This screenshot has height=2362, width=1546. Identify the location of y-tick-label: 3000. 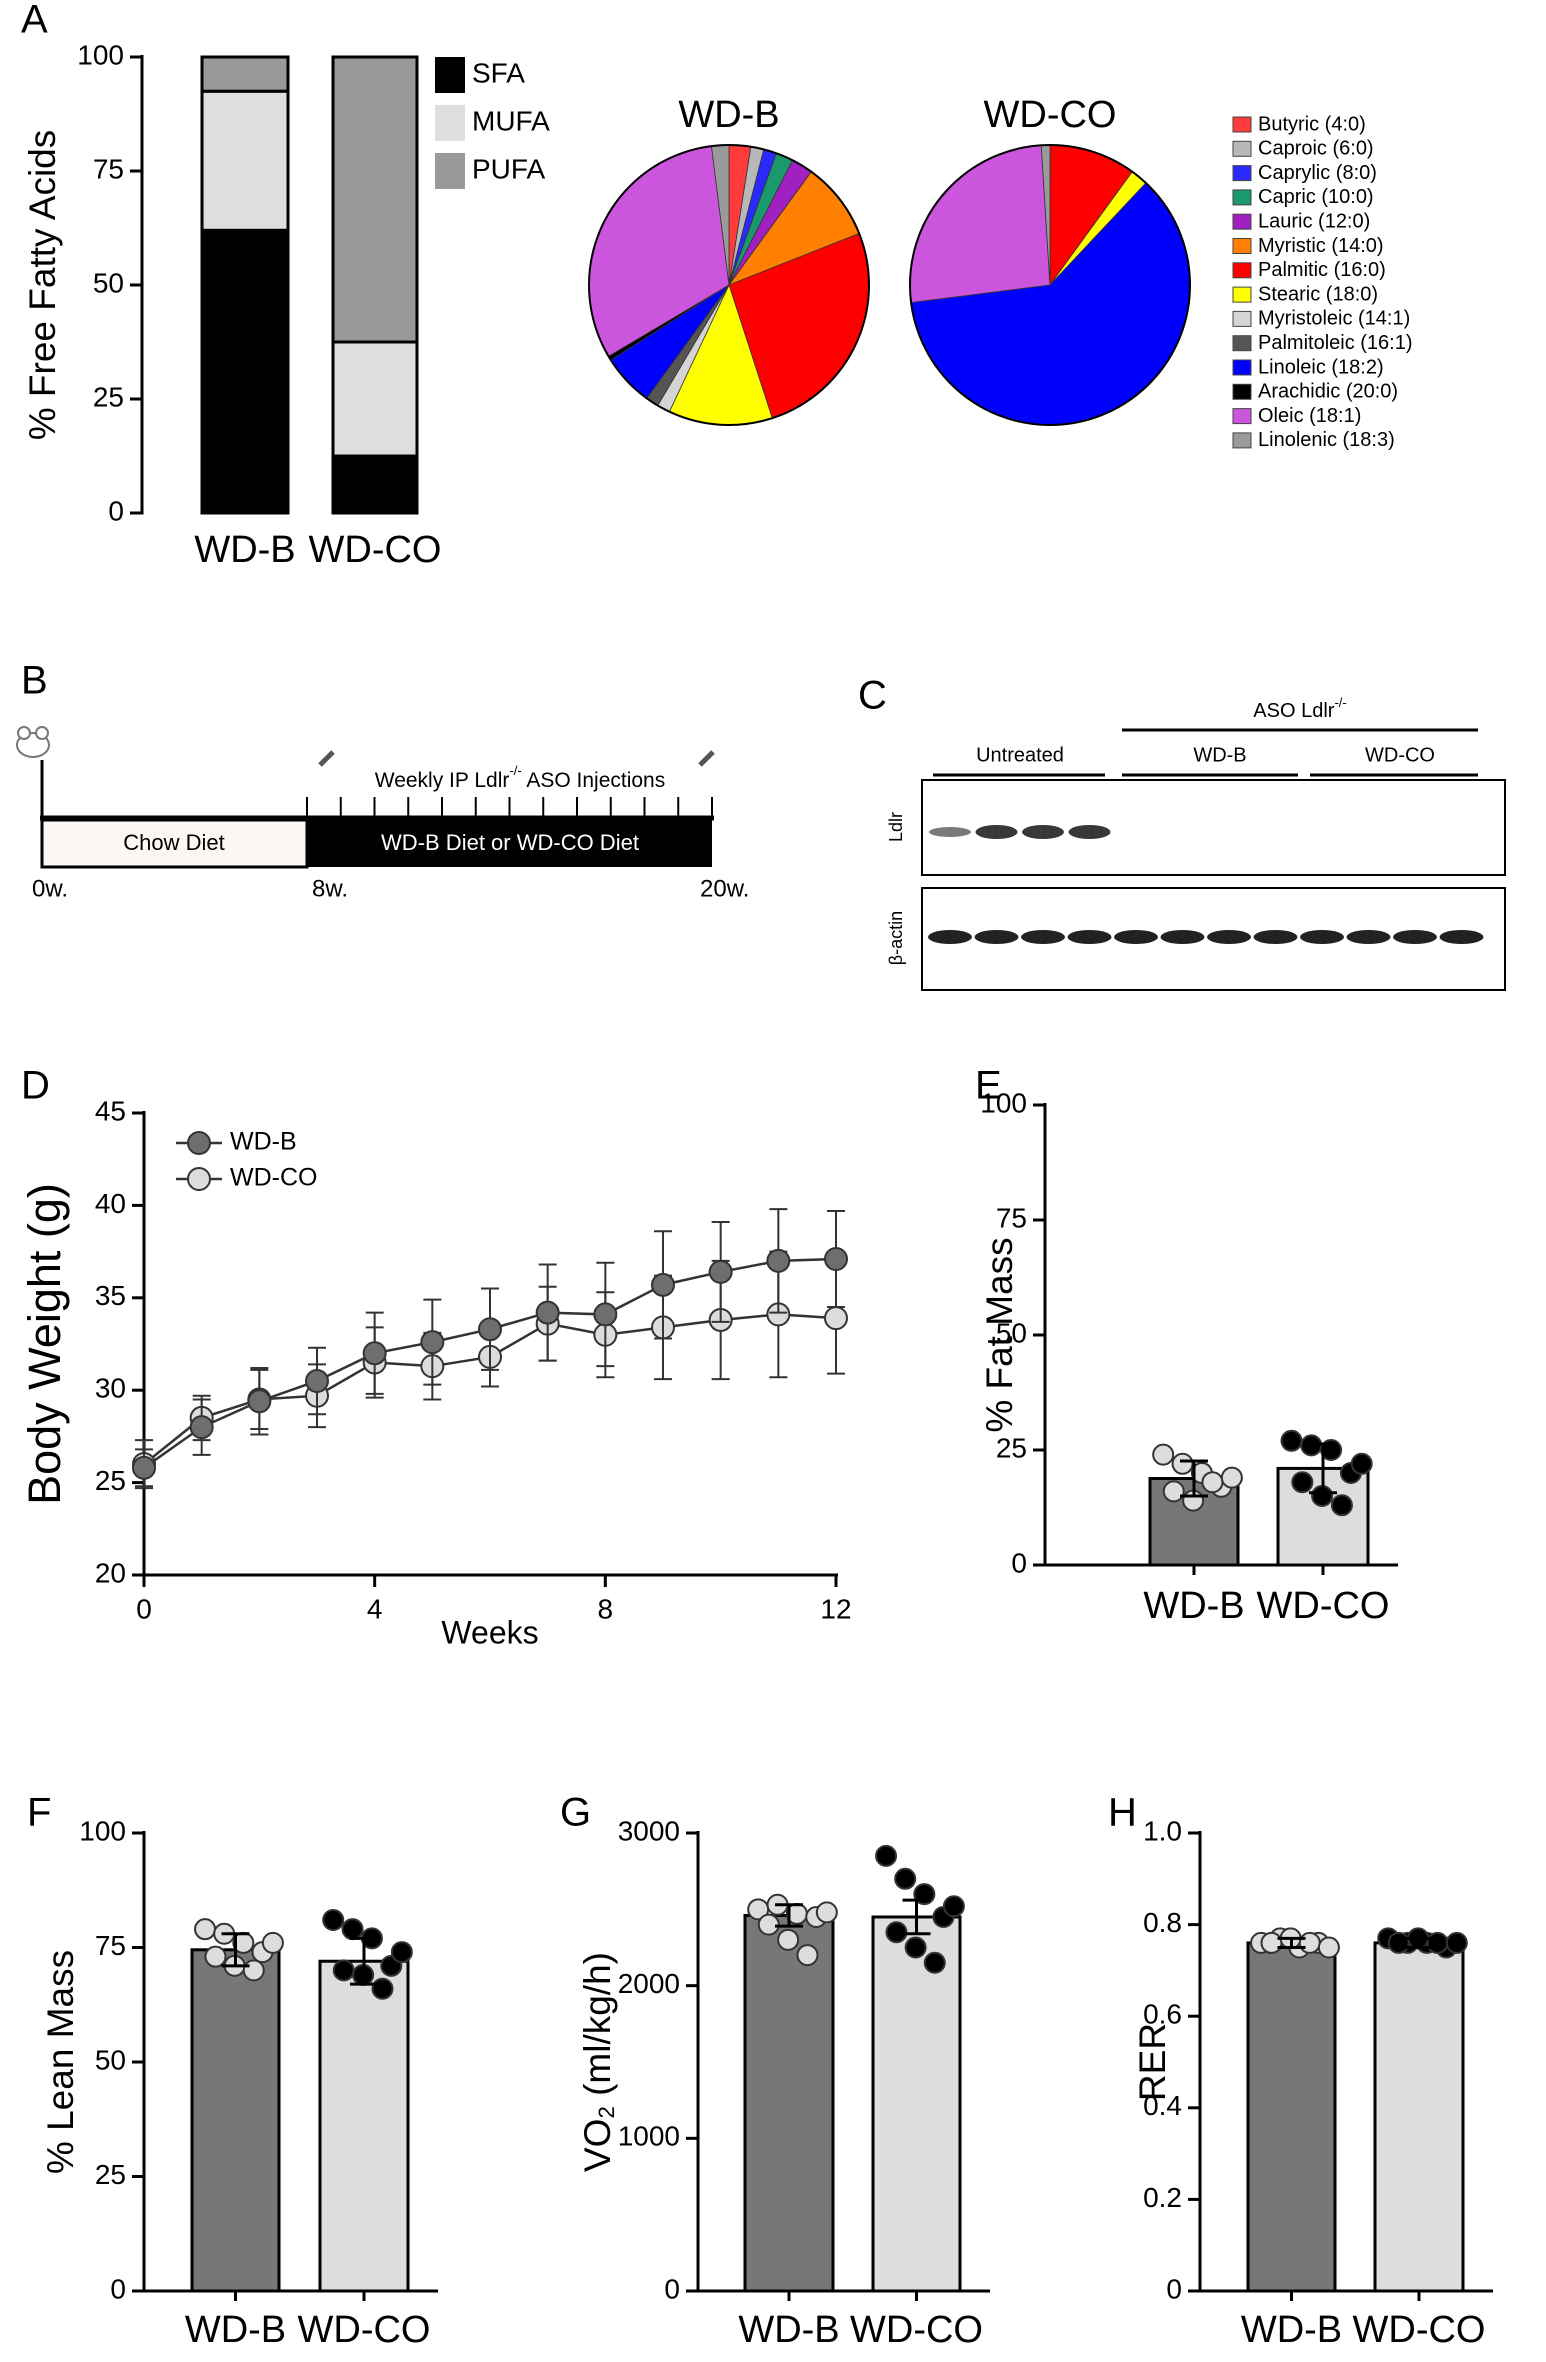
(649, 1830).